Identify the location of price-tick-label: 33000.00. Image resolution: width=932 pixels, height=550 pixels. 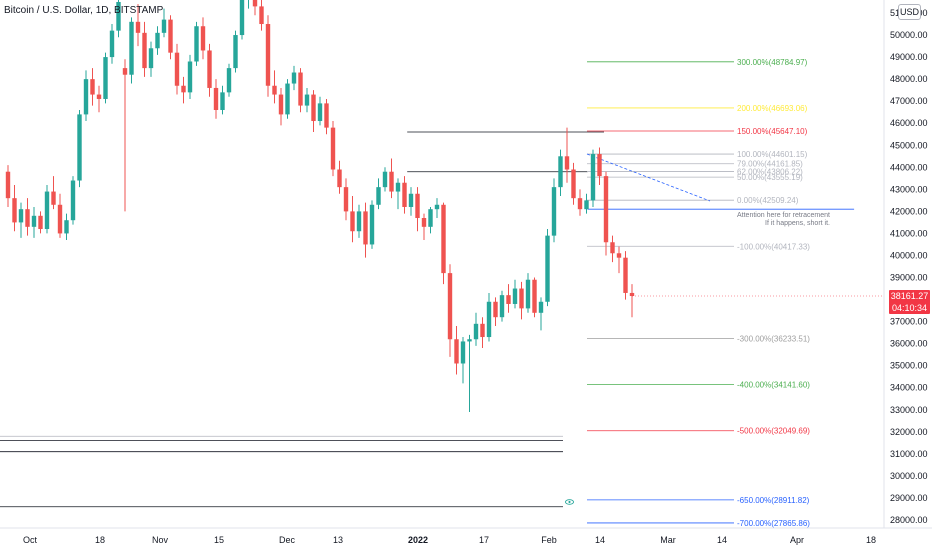
(909, 410).